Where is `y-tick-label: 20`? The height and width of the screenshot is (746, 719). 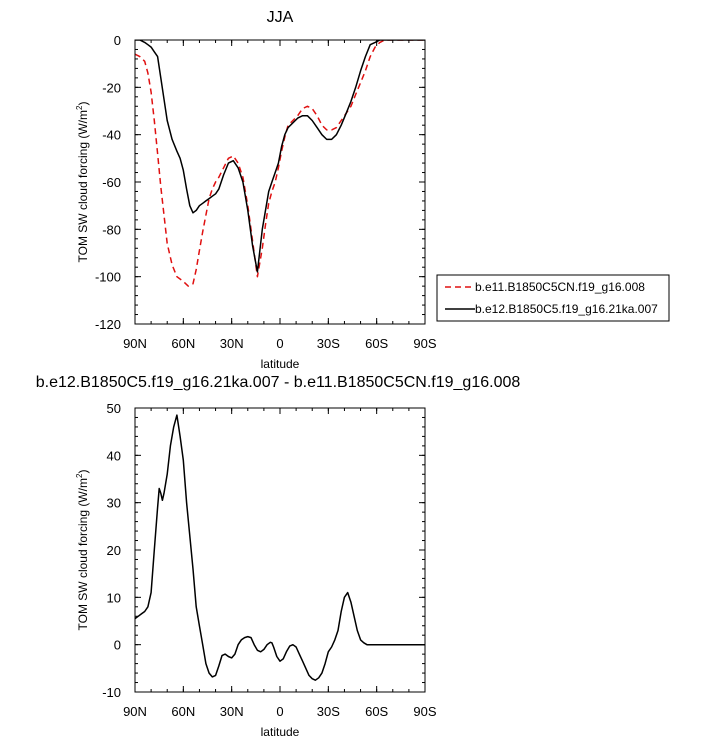 y-tick-label: 20 is located at coordinates (114, 550).